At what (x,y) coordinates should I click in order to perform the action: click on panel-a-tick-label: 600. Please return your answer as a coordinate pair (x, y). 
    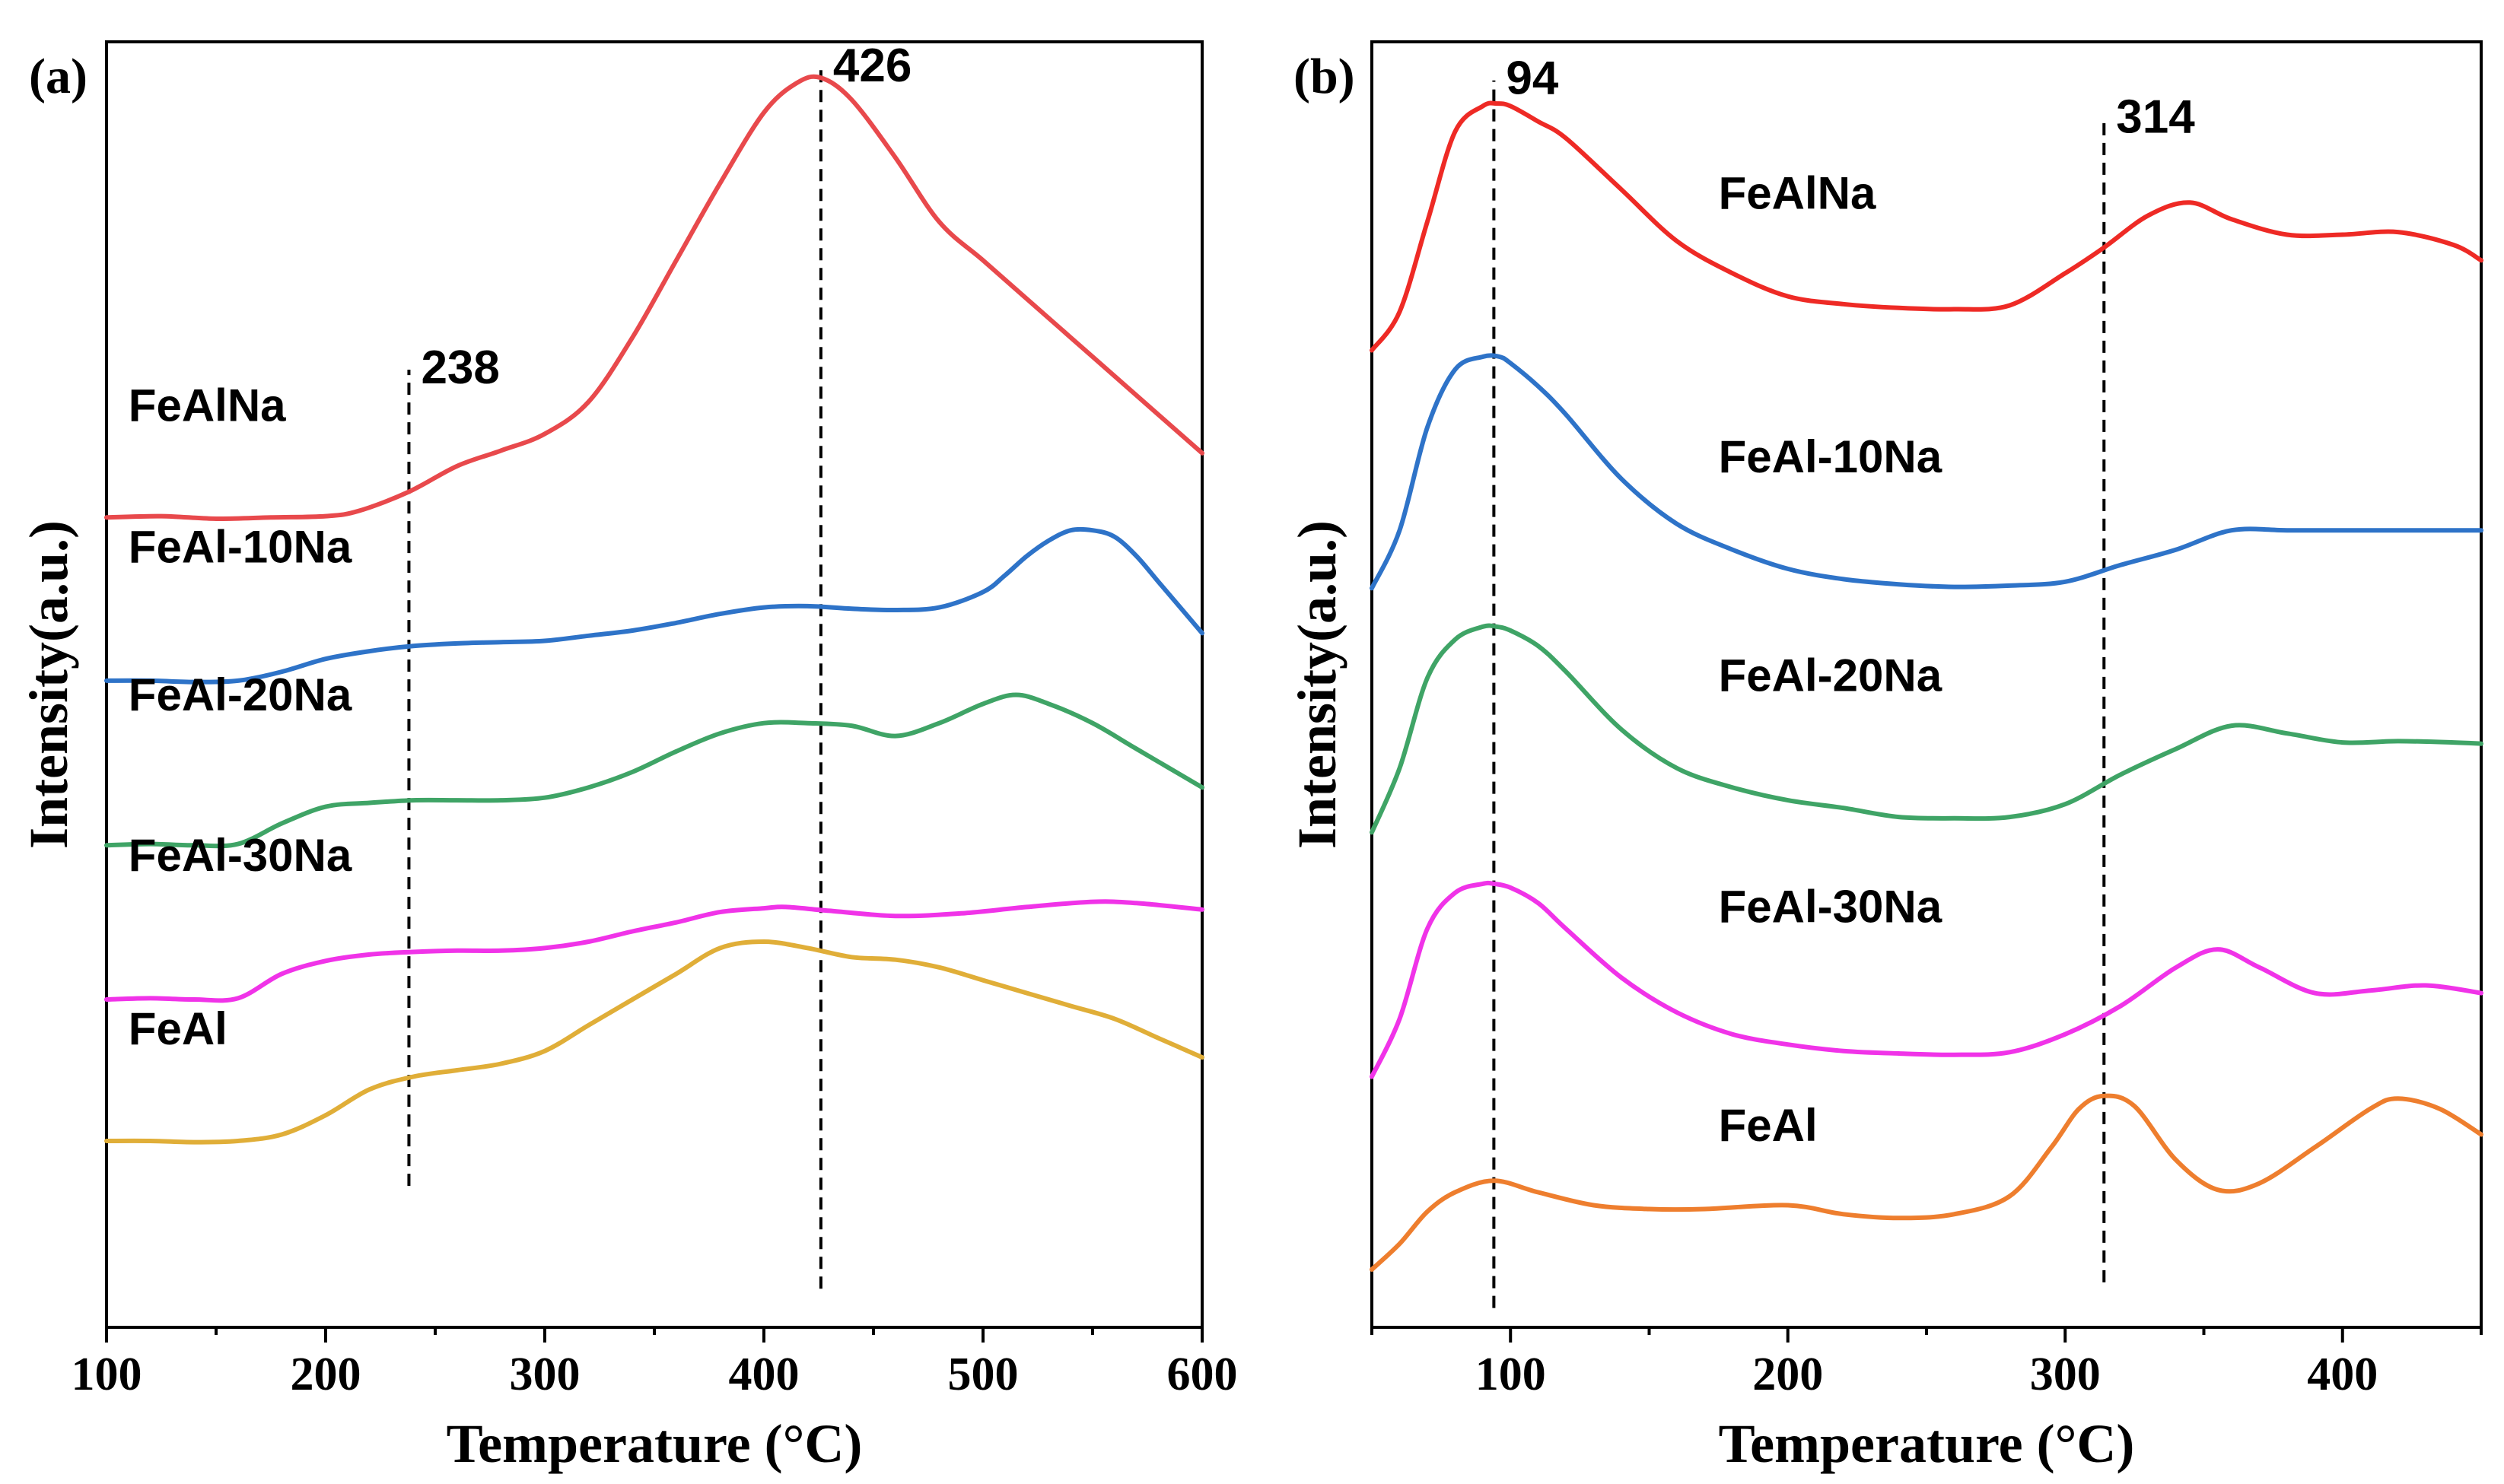
    Looking at the image, I should click on (1202, 1374).